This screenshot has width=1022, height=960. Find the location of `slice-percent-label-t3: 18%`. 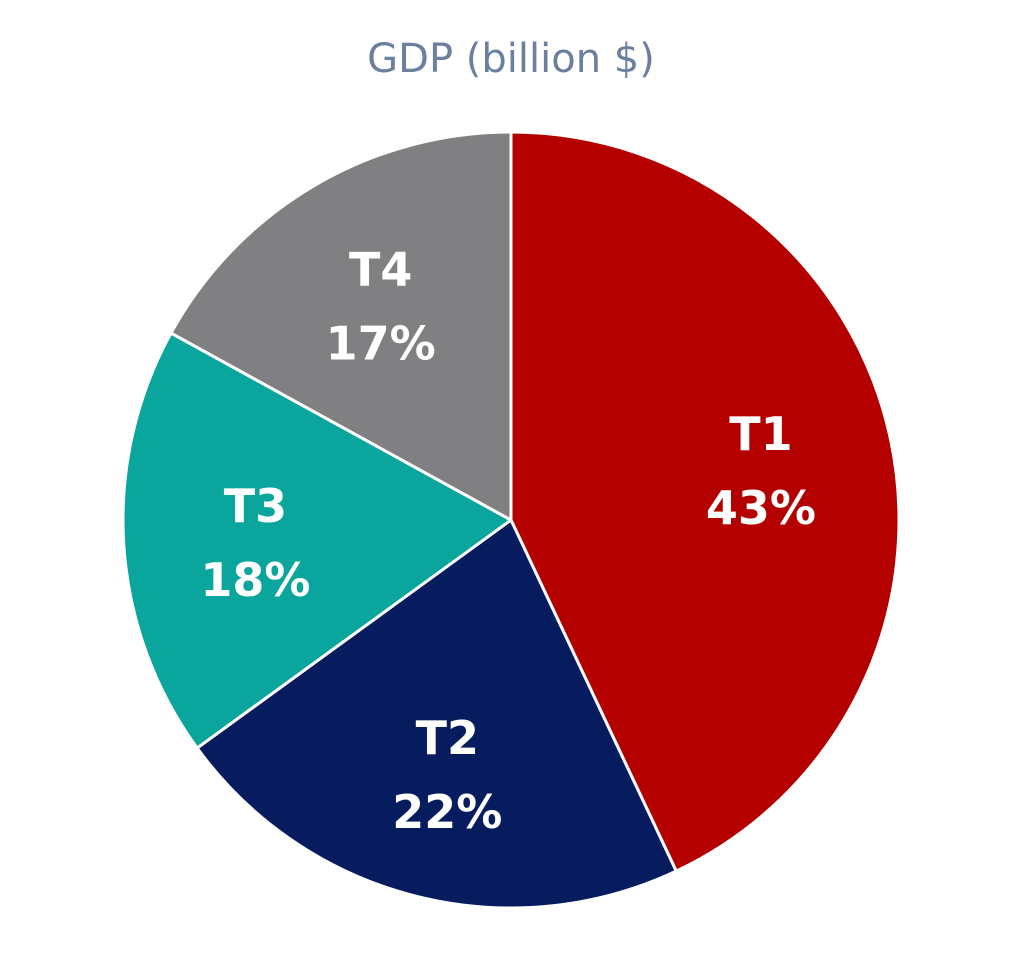

slice-percent-label-t3: 18% is located at coordinates (255, 580).